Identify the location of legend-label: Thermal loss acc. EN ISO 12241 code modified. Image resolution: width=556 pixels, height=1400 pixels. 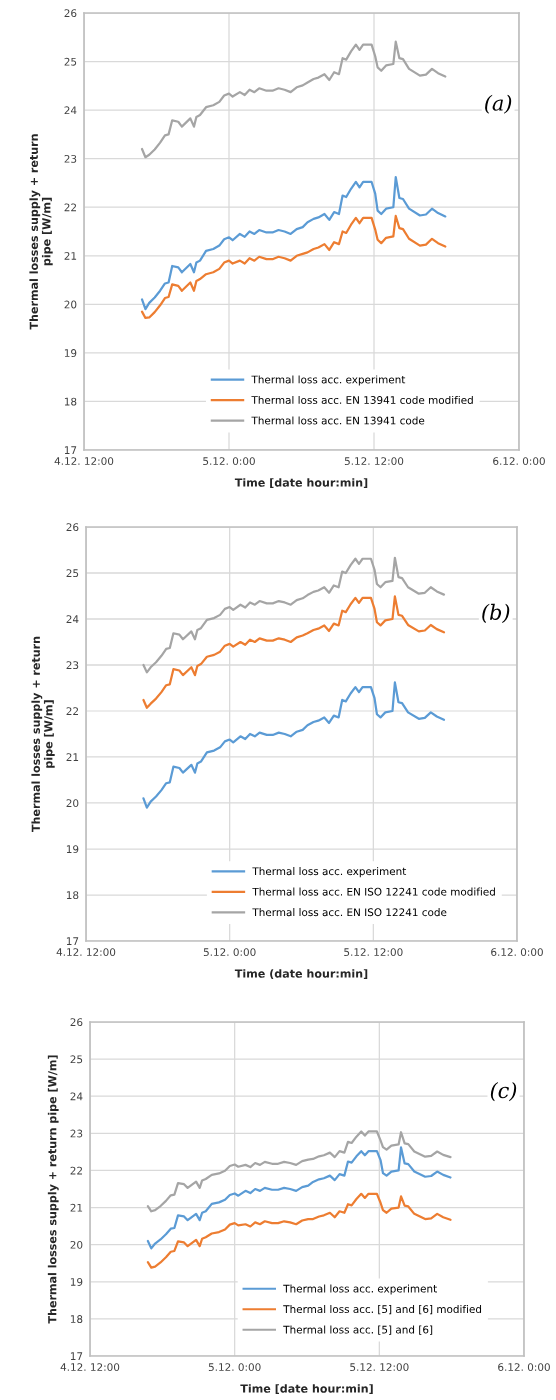
(373, 891).